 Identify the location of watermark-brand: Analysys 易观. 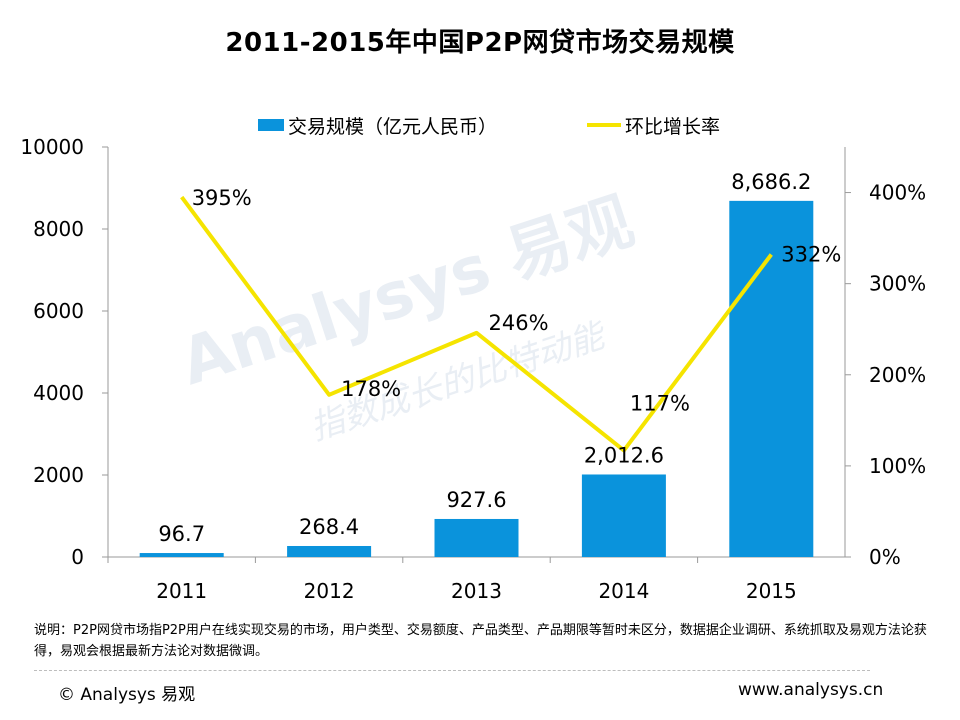
(407, 293).